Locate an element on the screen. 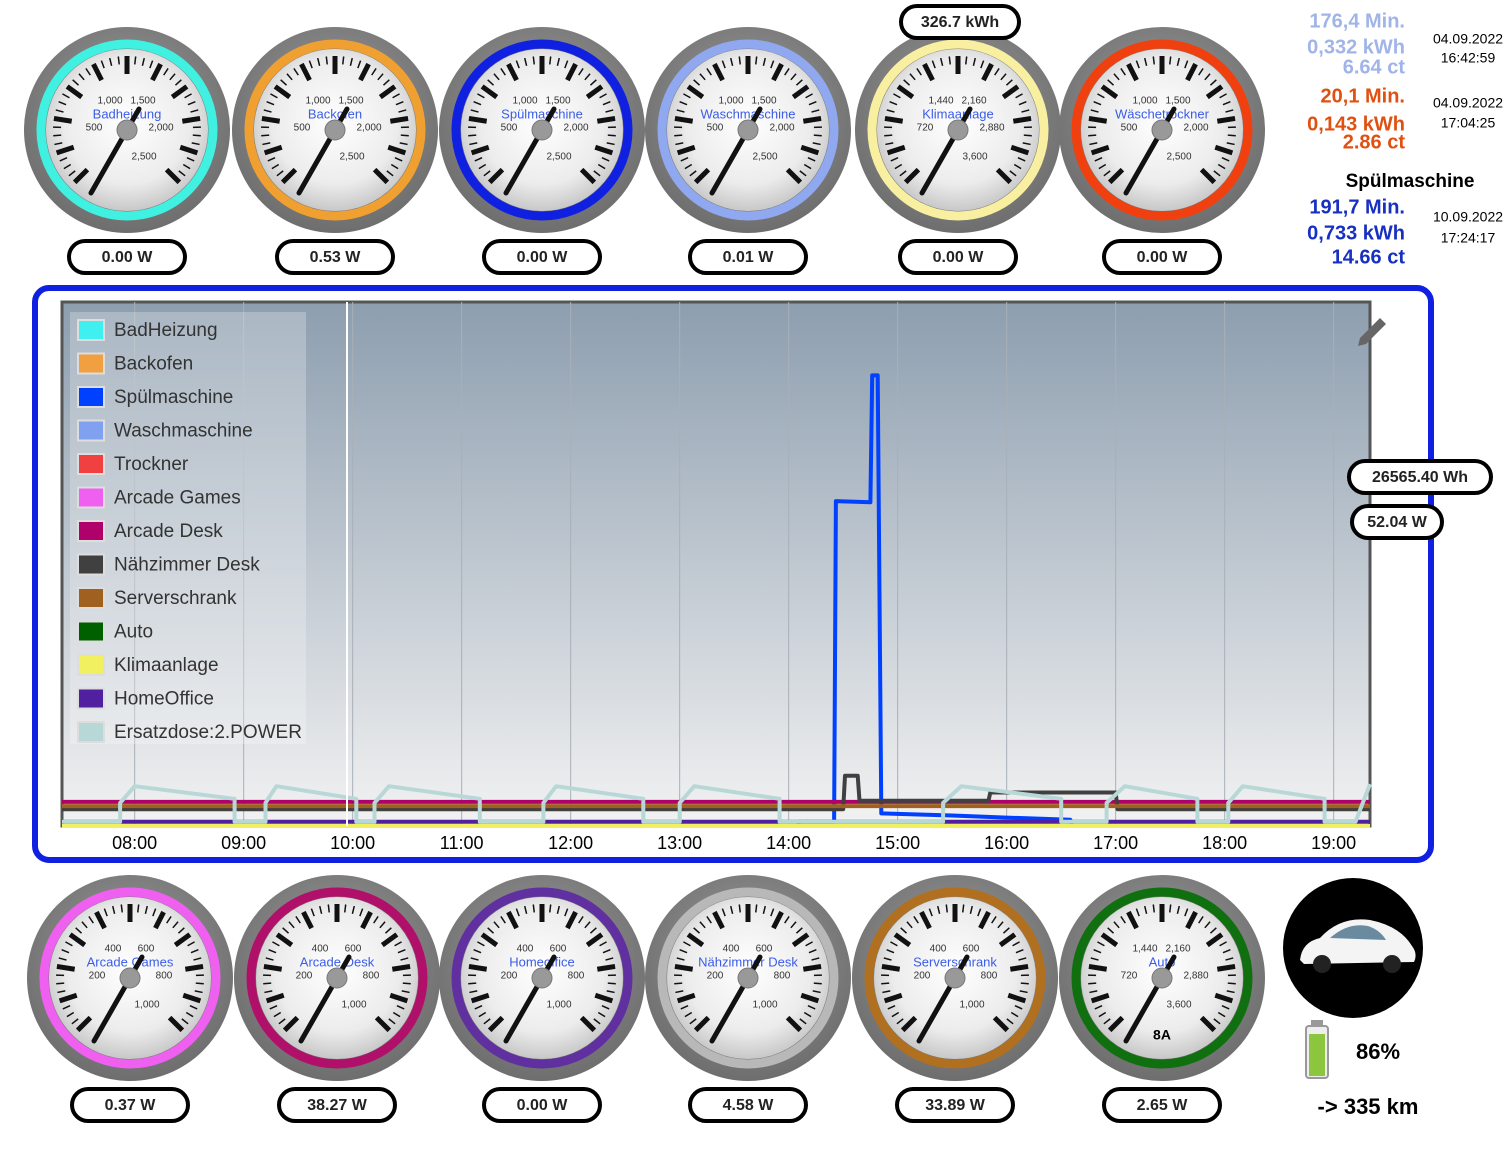 The image size is (1512, 1152). gauge-reading-box is located at coordinates (748, 1105).